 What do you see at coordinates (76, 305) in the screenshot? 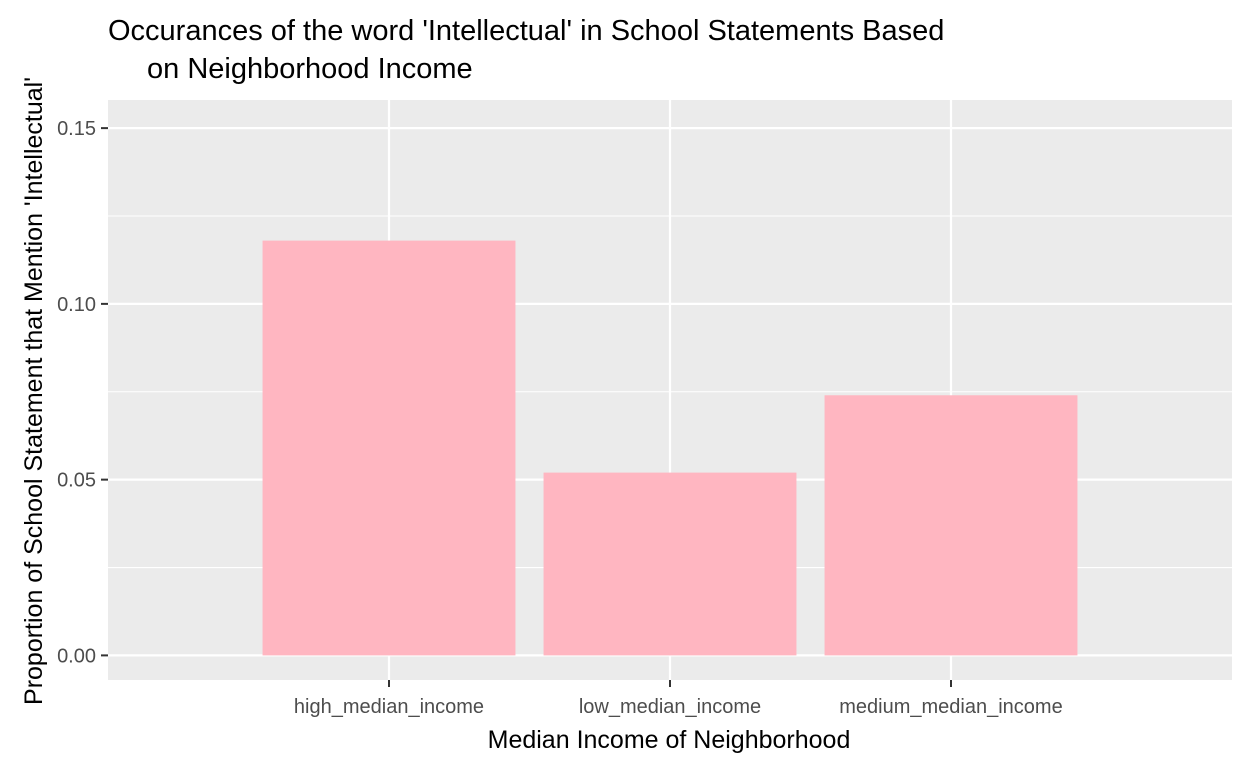
I see `y-tick-label: 0.10` at bounding box center [76, 305].